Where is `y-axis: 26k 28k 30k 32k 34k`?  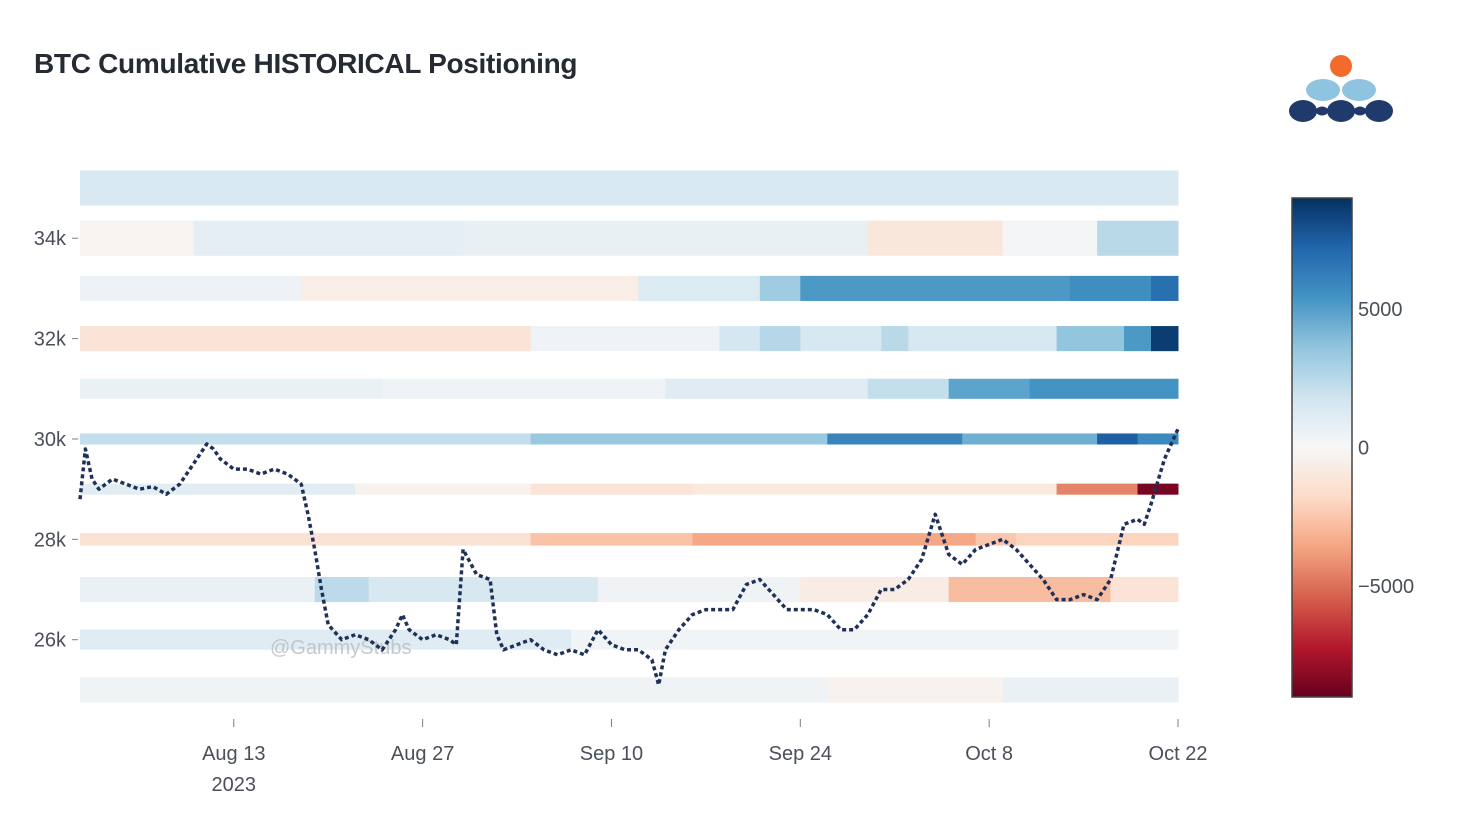 y-axis: 26k 28k 30k 32k 34k is located at coordinates (56, 440).